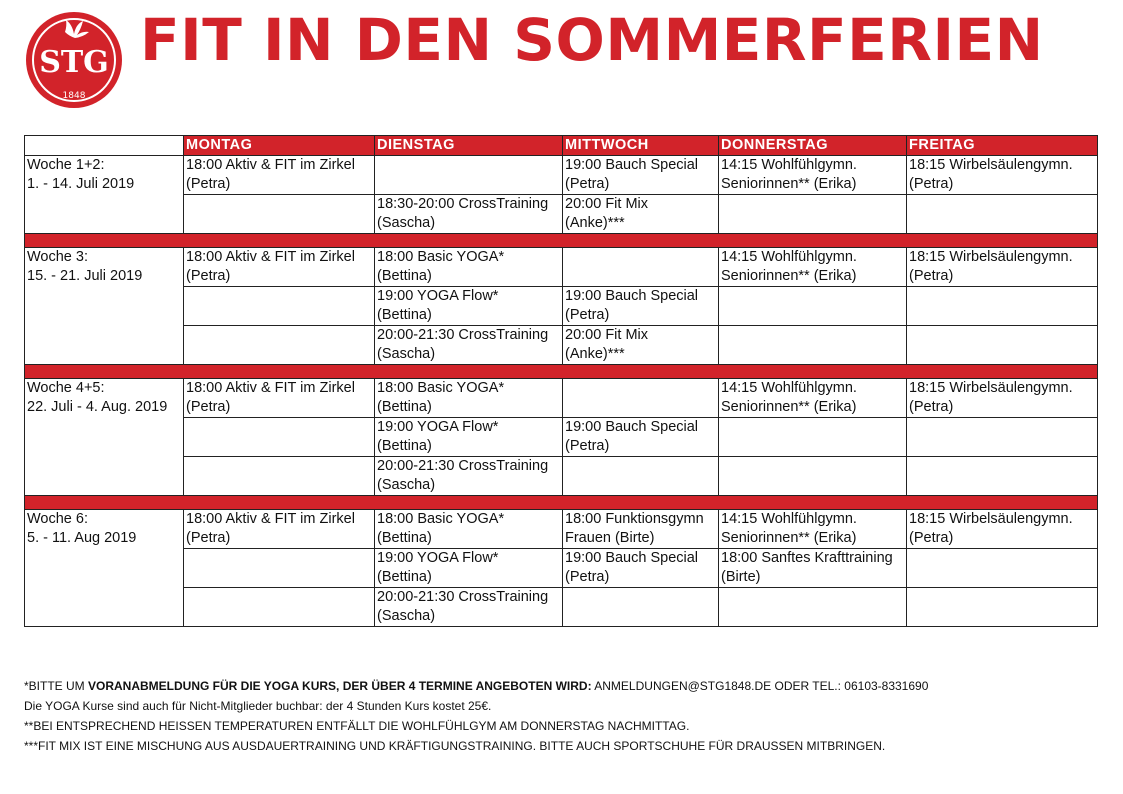  Describe the element at coordinates (57, 519) in the screenshot. I see `week-label-line: Woche 6:` at that location.